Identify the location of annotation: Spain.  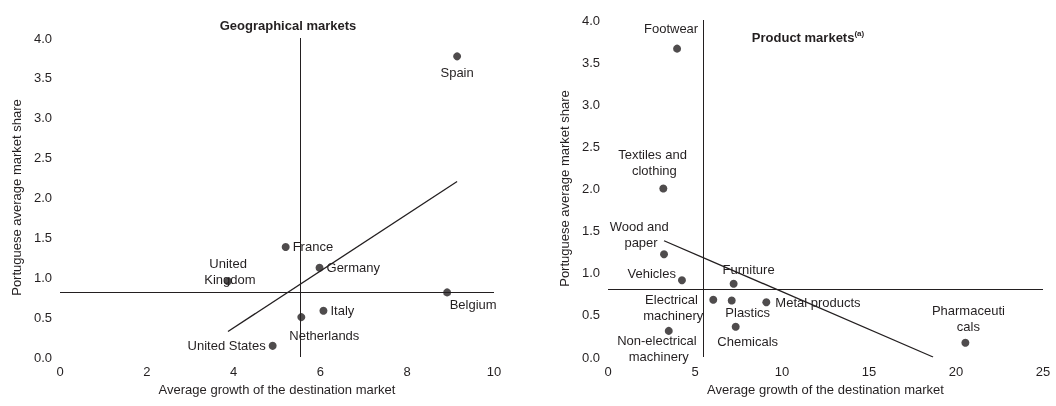
(457, 72).